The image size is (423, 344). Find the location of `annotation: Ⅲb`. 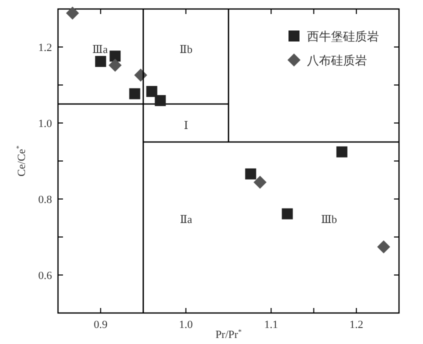

annotation: Ⅲb is located at coordinates (329, 220).